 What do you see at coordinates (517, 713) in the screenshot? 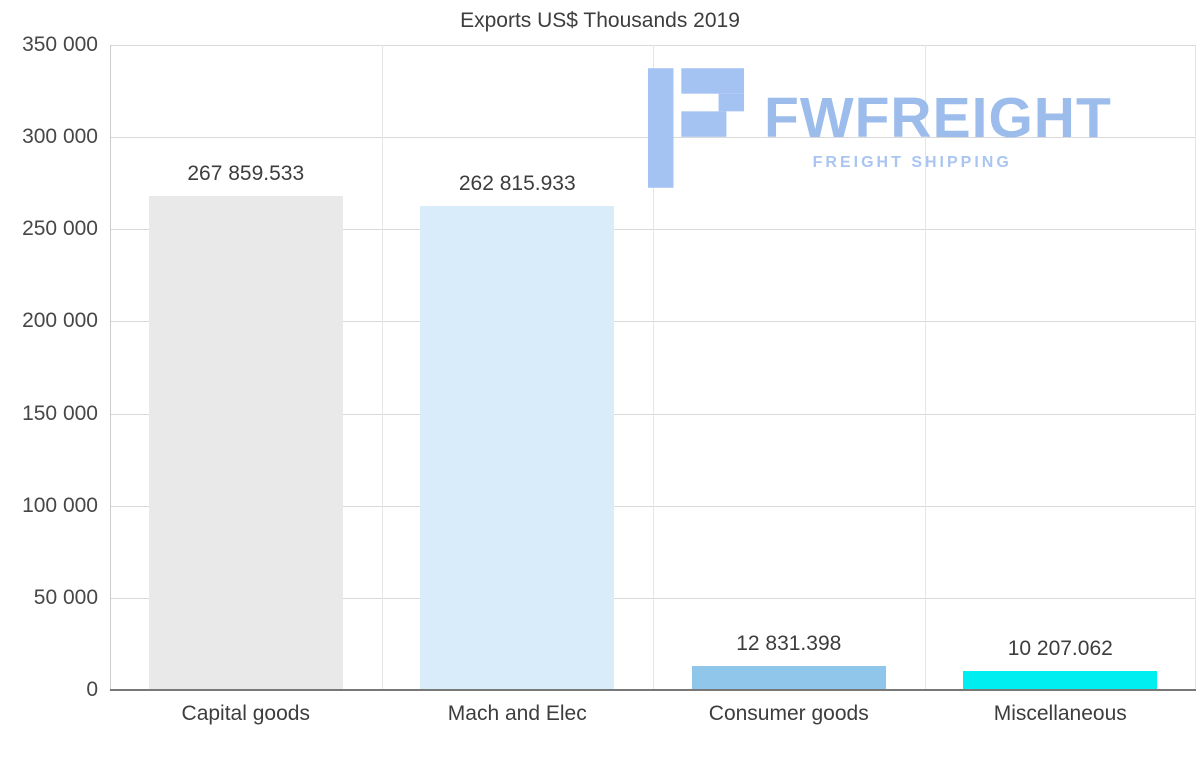
I see `x-tick-label-mach-and-elec: Mach and Elec` at bounding box center [517, 713].